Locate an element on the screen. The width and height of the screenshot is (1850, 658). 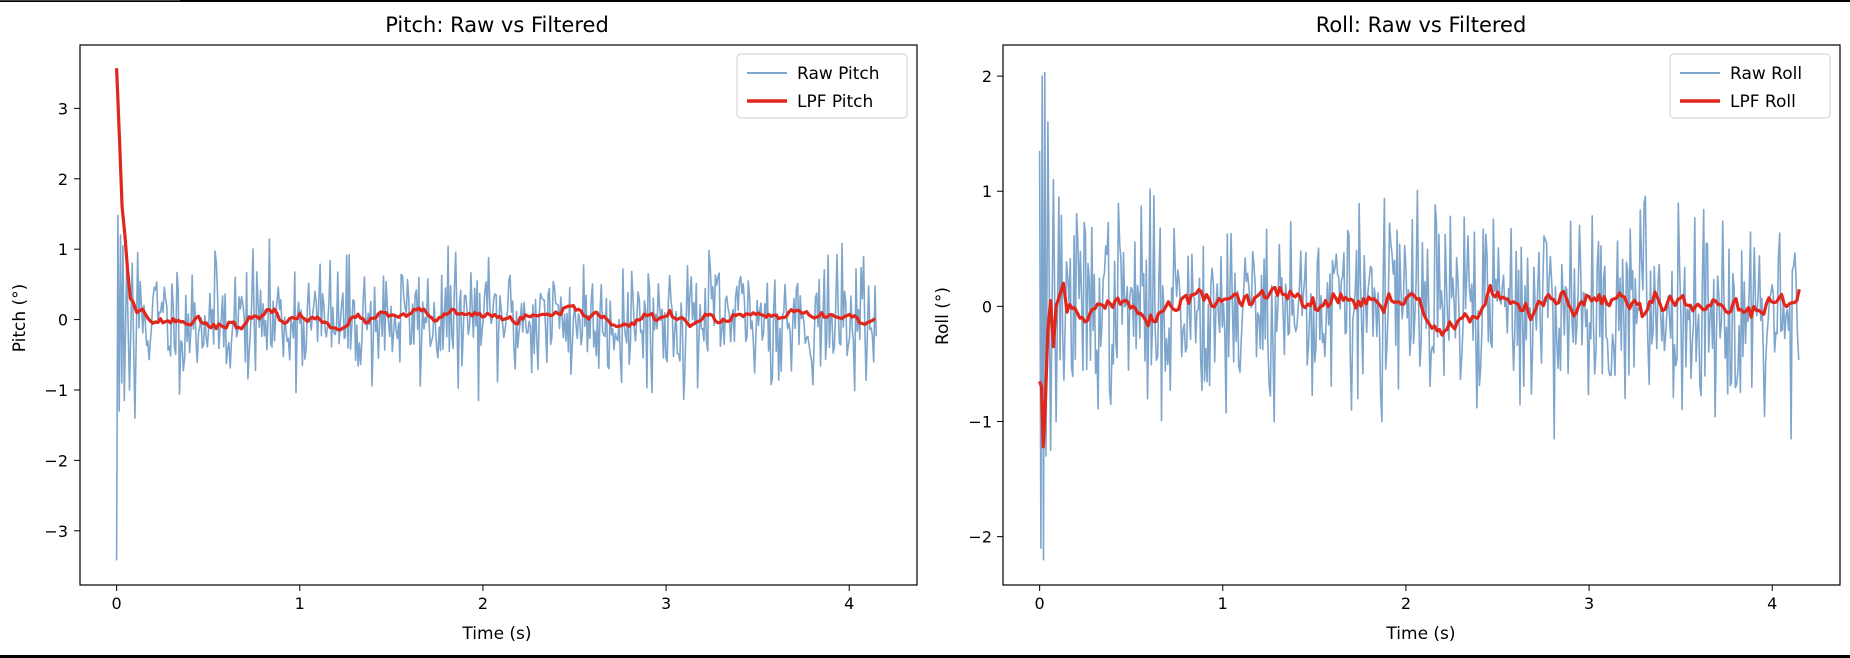
roll-xtick-label: 0 is located at coordinates (1040, 603).